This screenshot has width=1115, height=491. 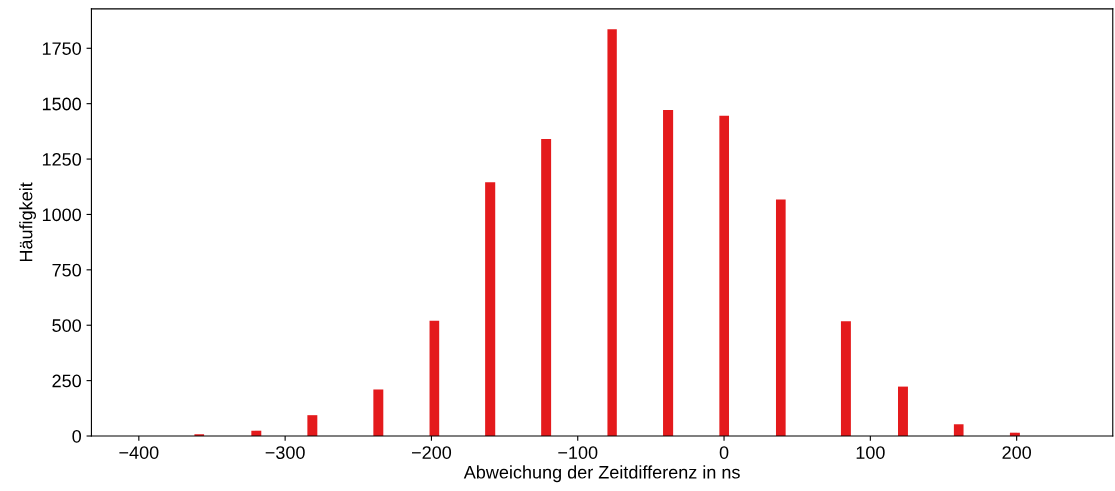 I want to click on x-tick-label: 200, so click(x=1017, y=452).